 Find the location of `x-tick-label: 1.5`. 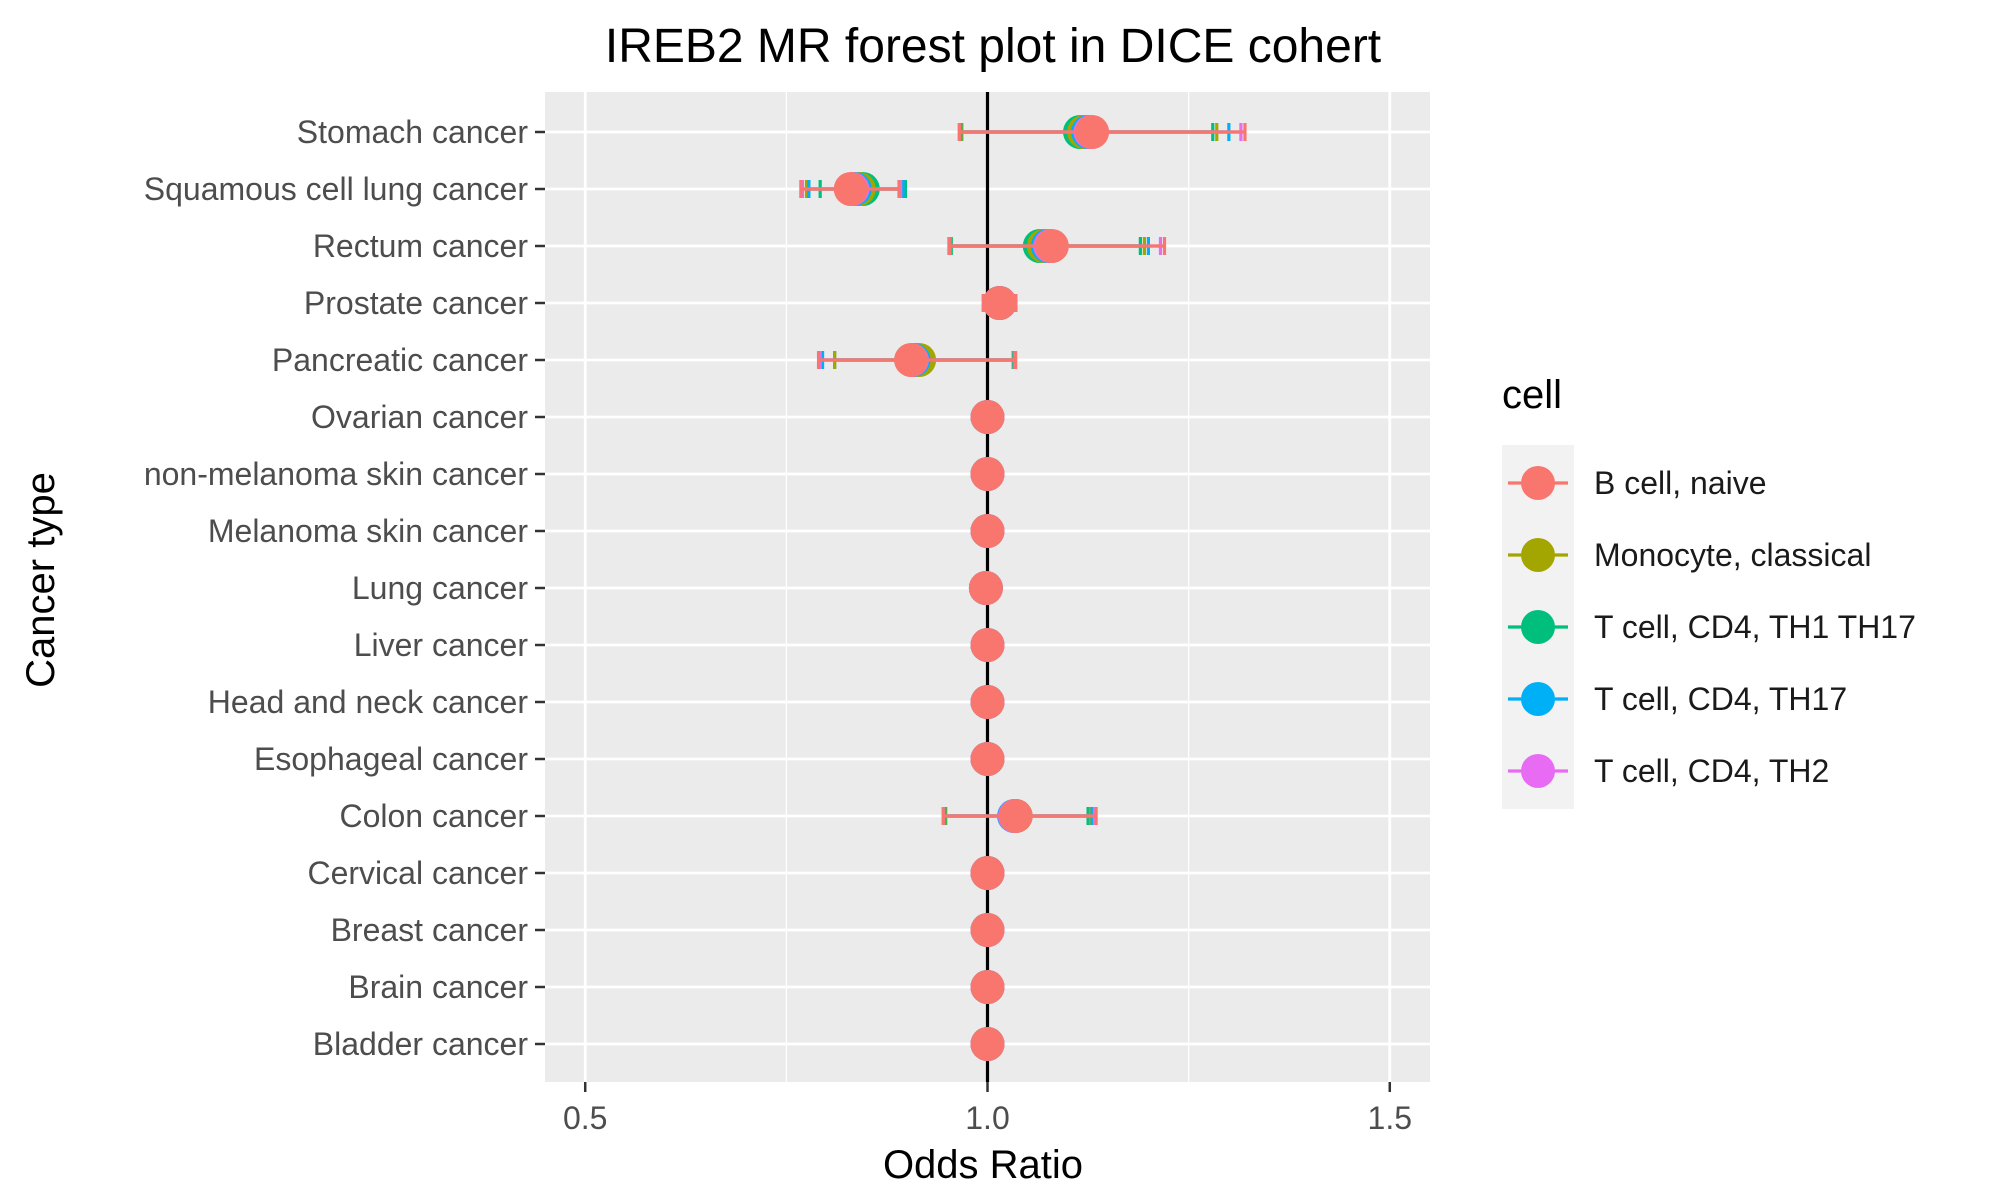

x-tick-label: 1.5 is located at coordinates (1390, 1118).